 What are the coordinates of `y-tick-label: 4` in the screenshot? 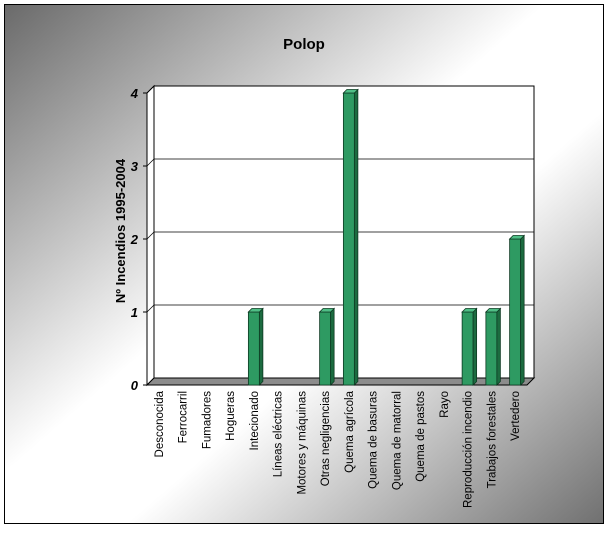 It's located at (134, 93).